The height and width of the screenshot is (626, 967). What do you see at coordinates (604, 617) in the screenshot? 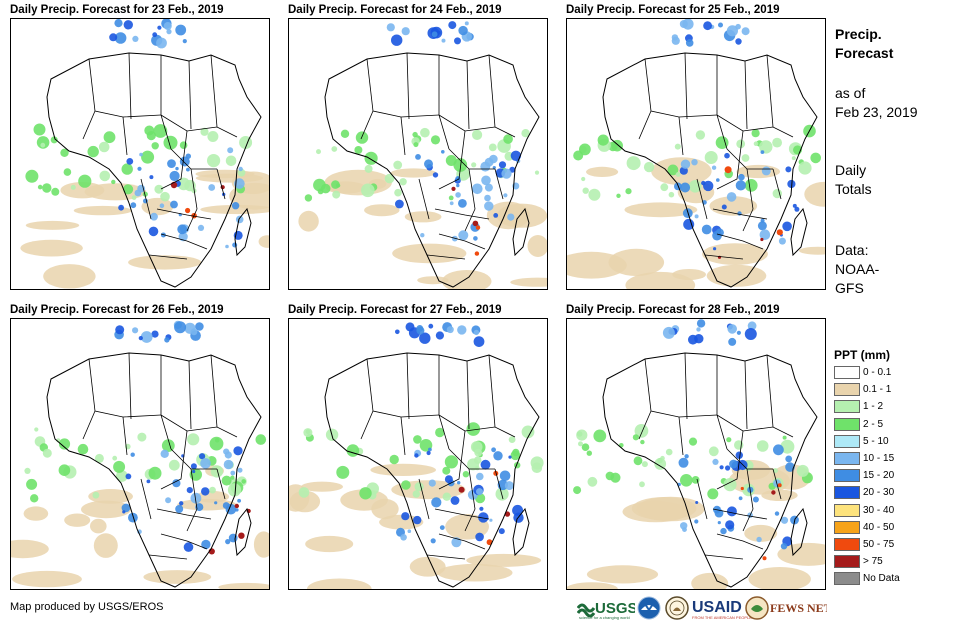
I see `usgs-tagline: science for a changing world` at bounding box center [604, 617].